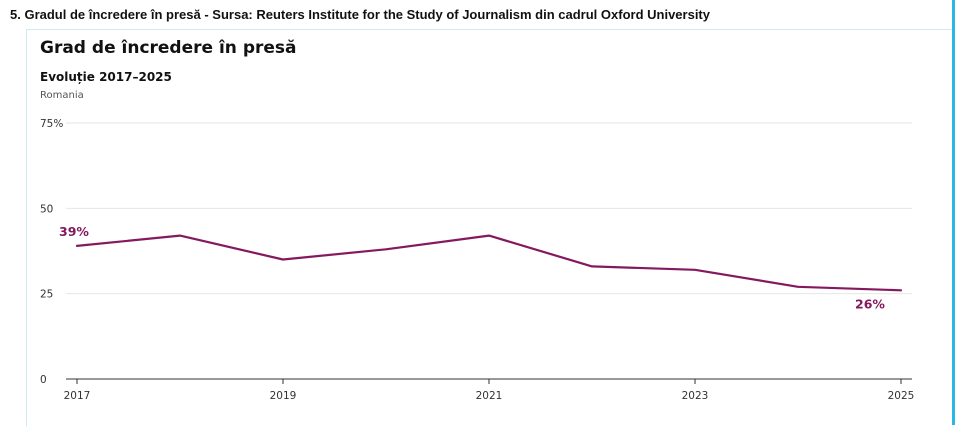 Image resolution: width=958 pixels, height=426 pixels. I want to click on y-tick-label: 75%, so click(51, 124).